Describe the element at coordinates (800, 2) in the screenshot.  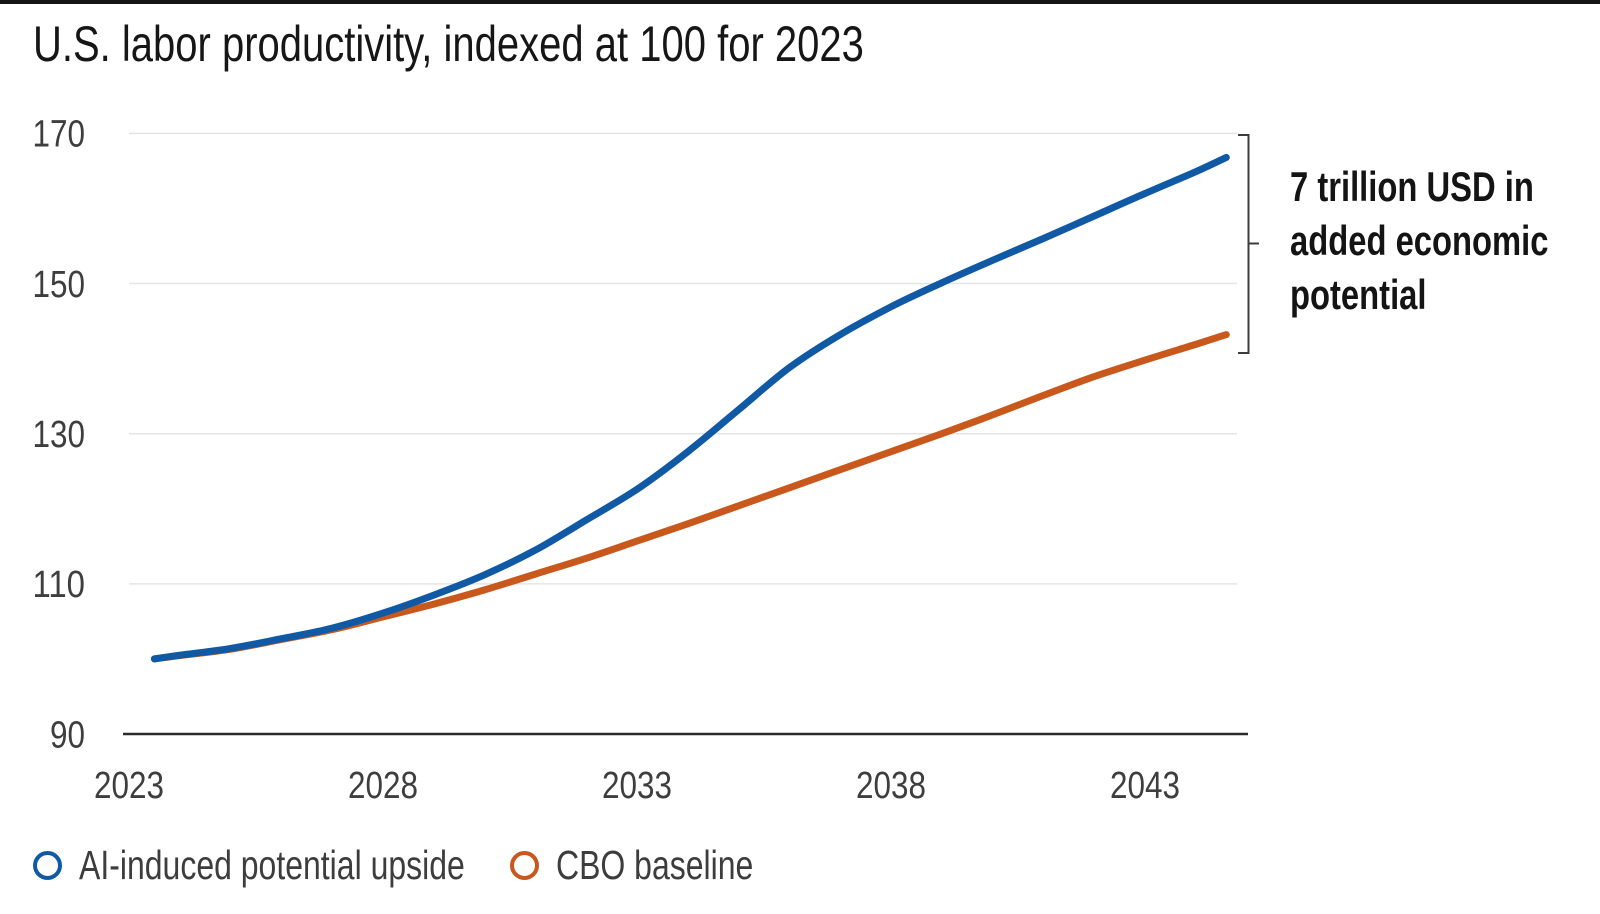
I see `top-border-rule` at that location.